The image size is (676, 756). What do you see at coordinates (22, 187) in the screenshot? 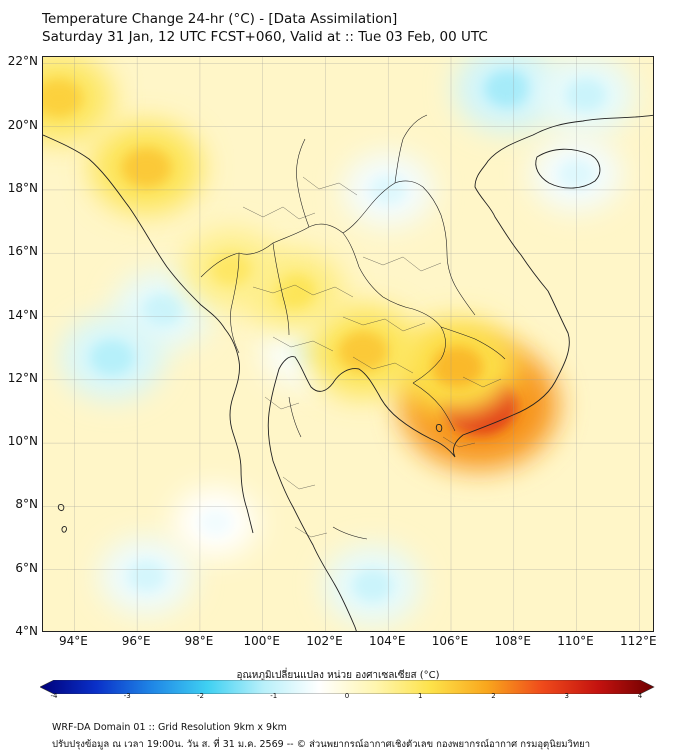
I see `lat-tick-label: 18°N` at bounding box center [22, 187].